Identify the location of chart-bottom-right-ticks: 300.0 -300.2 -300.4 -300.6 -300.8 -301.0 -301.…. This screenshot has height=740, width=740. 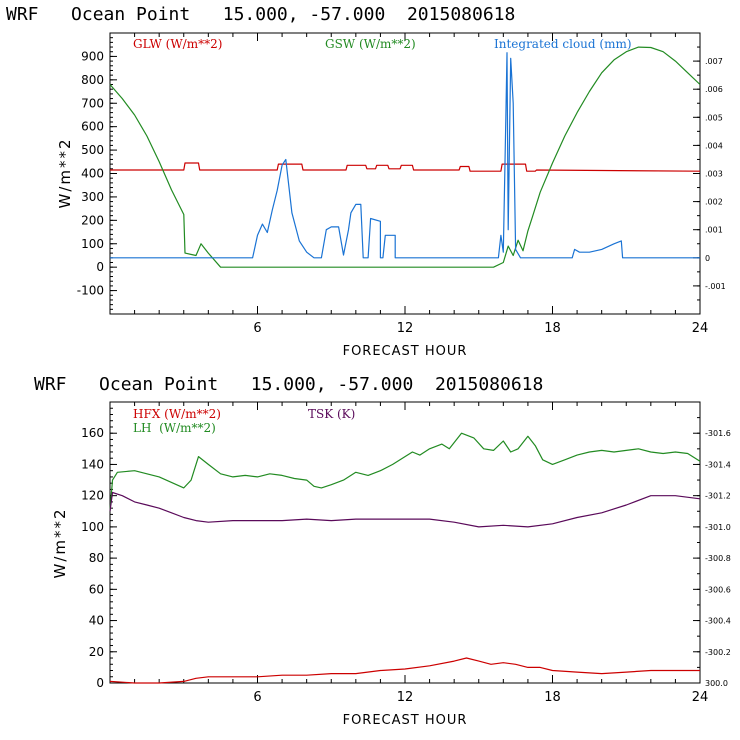
(712, 544).